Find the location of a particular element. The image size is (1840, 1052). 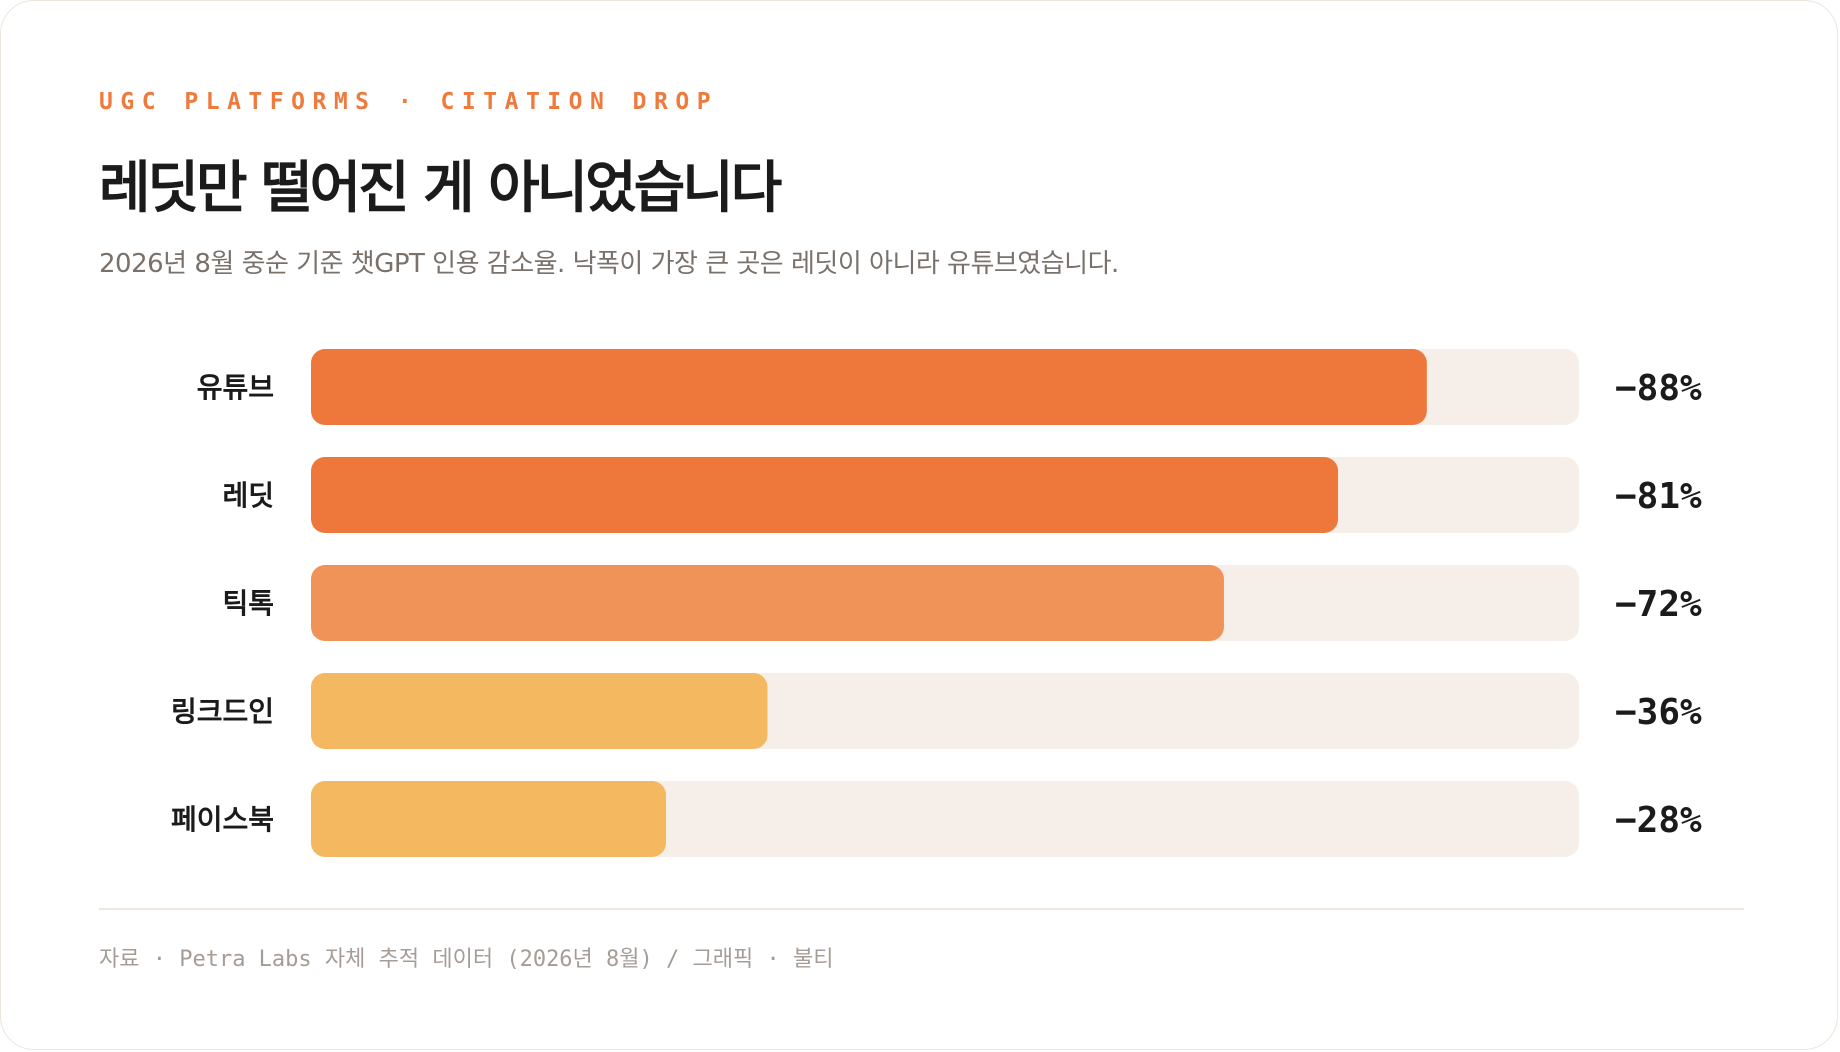

value-label: −72% is located at coordinates (1658, 604).